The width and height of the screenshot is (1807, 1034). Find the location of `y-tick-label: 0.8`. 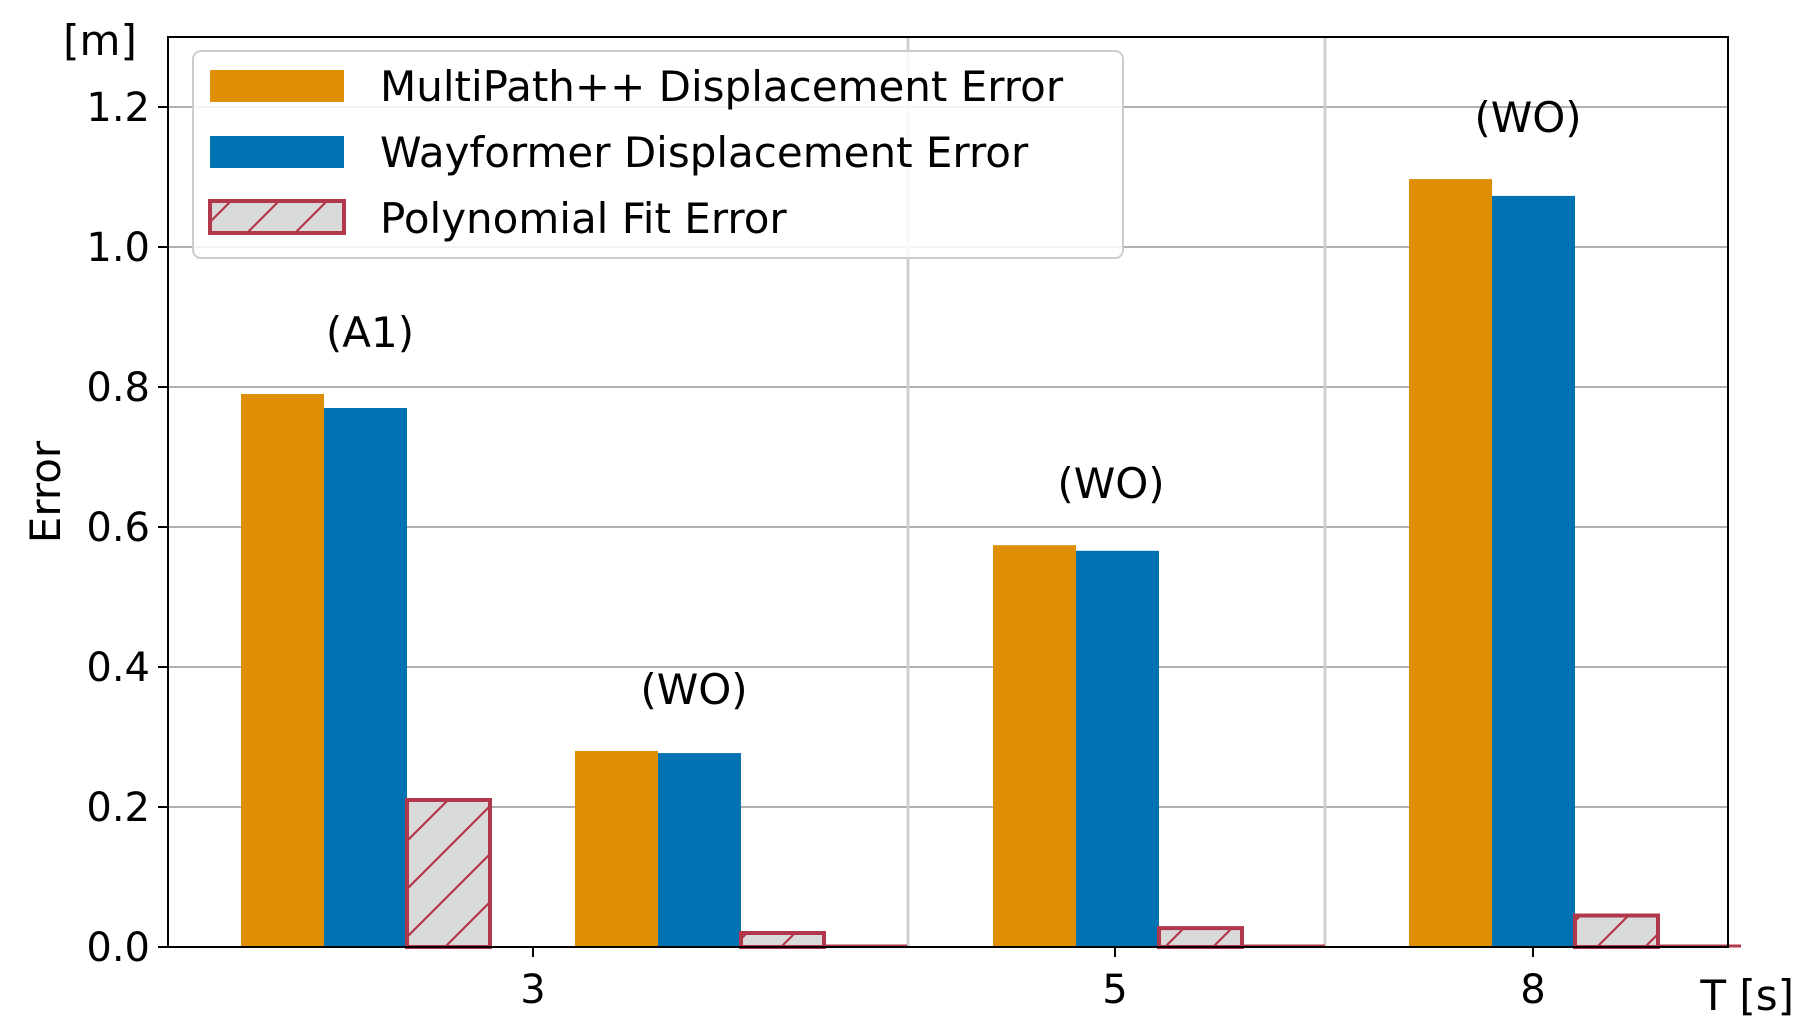

y-tick-label: 0.8 is located at coordinates (118, 388).